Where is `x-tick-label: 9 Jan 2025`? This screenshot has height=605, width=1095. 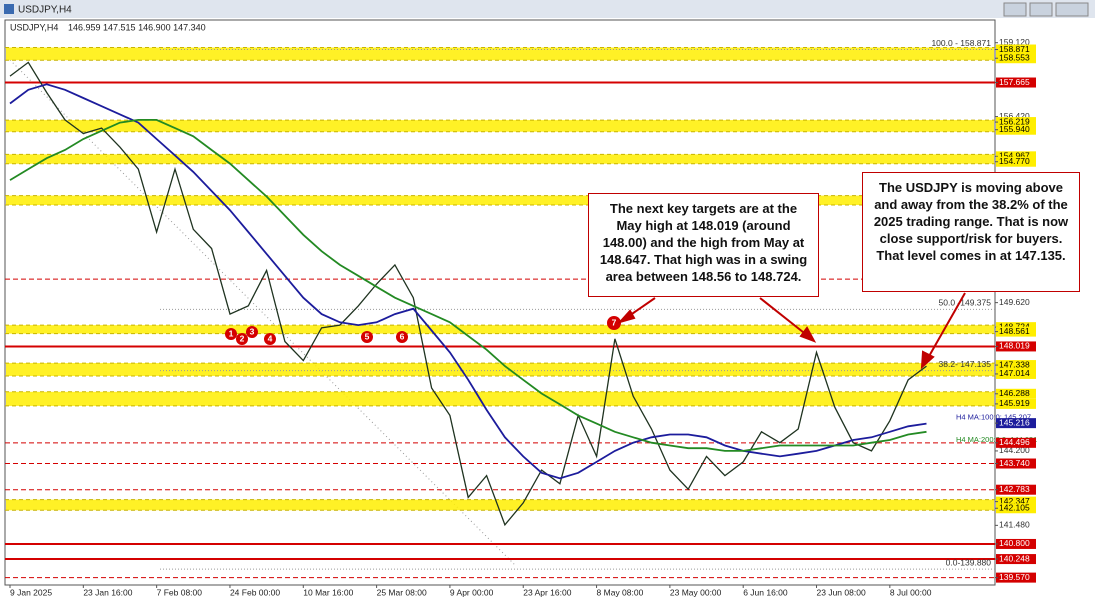
x-tick-label: 9 Jan 2025 is located at coordinates (31, 592).